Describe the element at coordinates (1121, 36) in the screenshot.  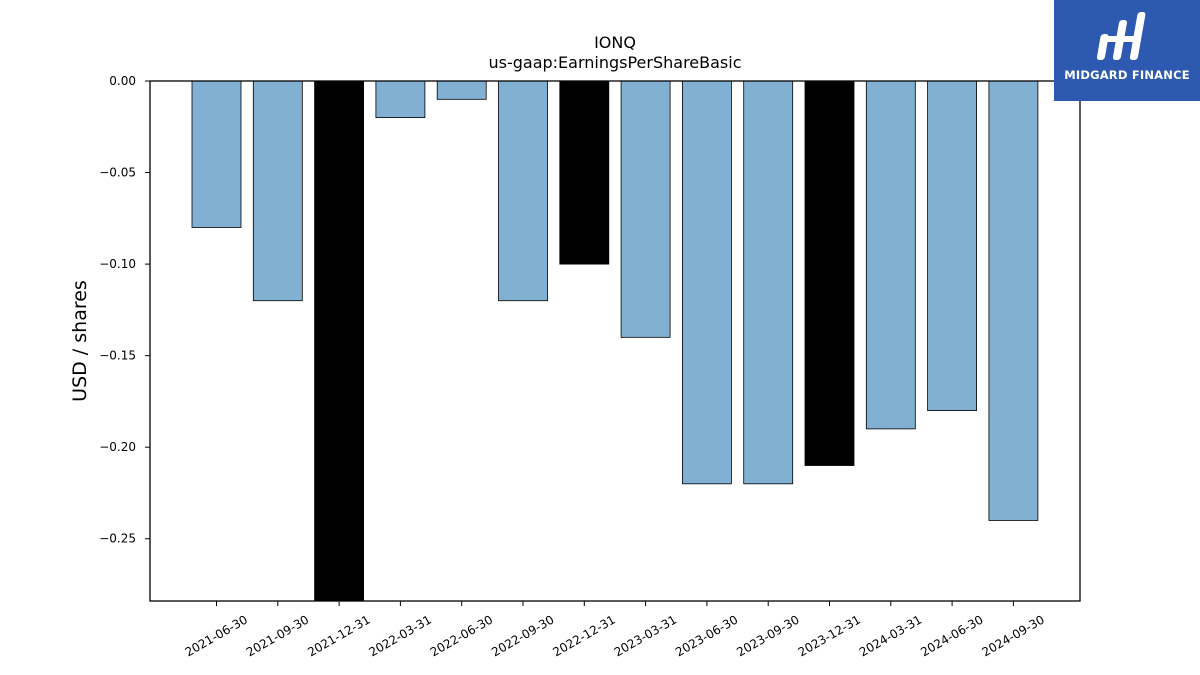
I see `midgard-logo-icon` at that location.